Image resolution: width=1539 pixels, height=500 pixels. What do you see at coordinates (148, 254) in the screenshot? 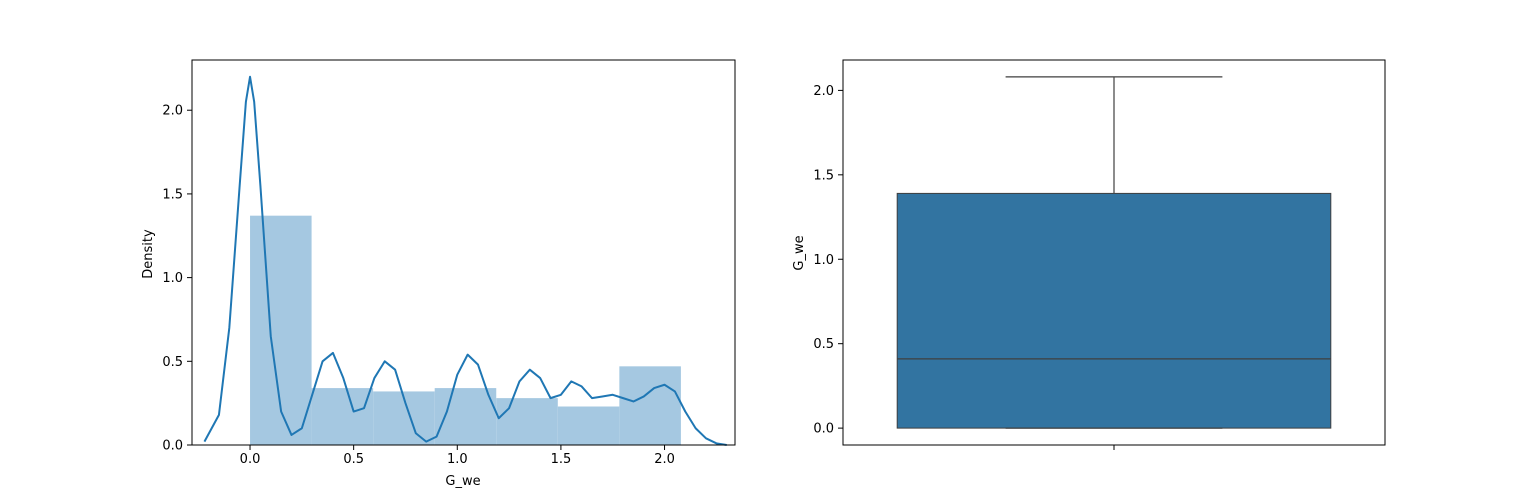
I see `histogram-y-axis-label: Density` at bounding box center [148, 254].